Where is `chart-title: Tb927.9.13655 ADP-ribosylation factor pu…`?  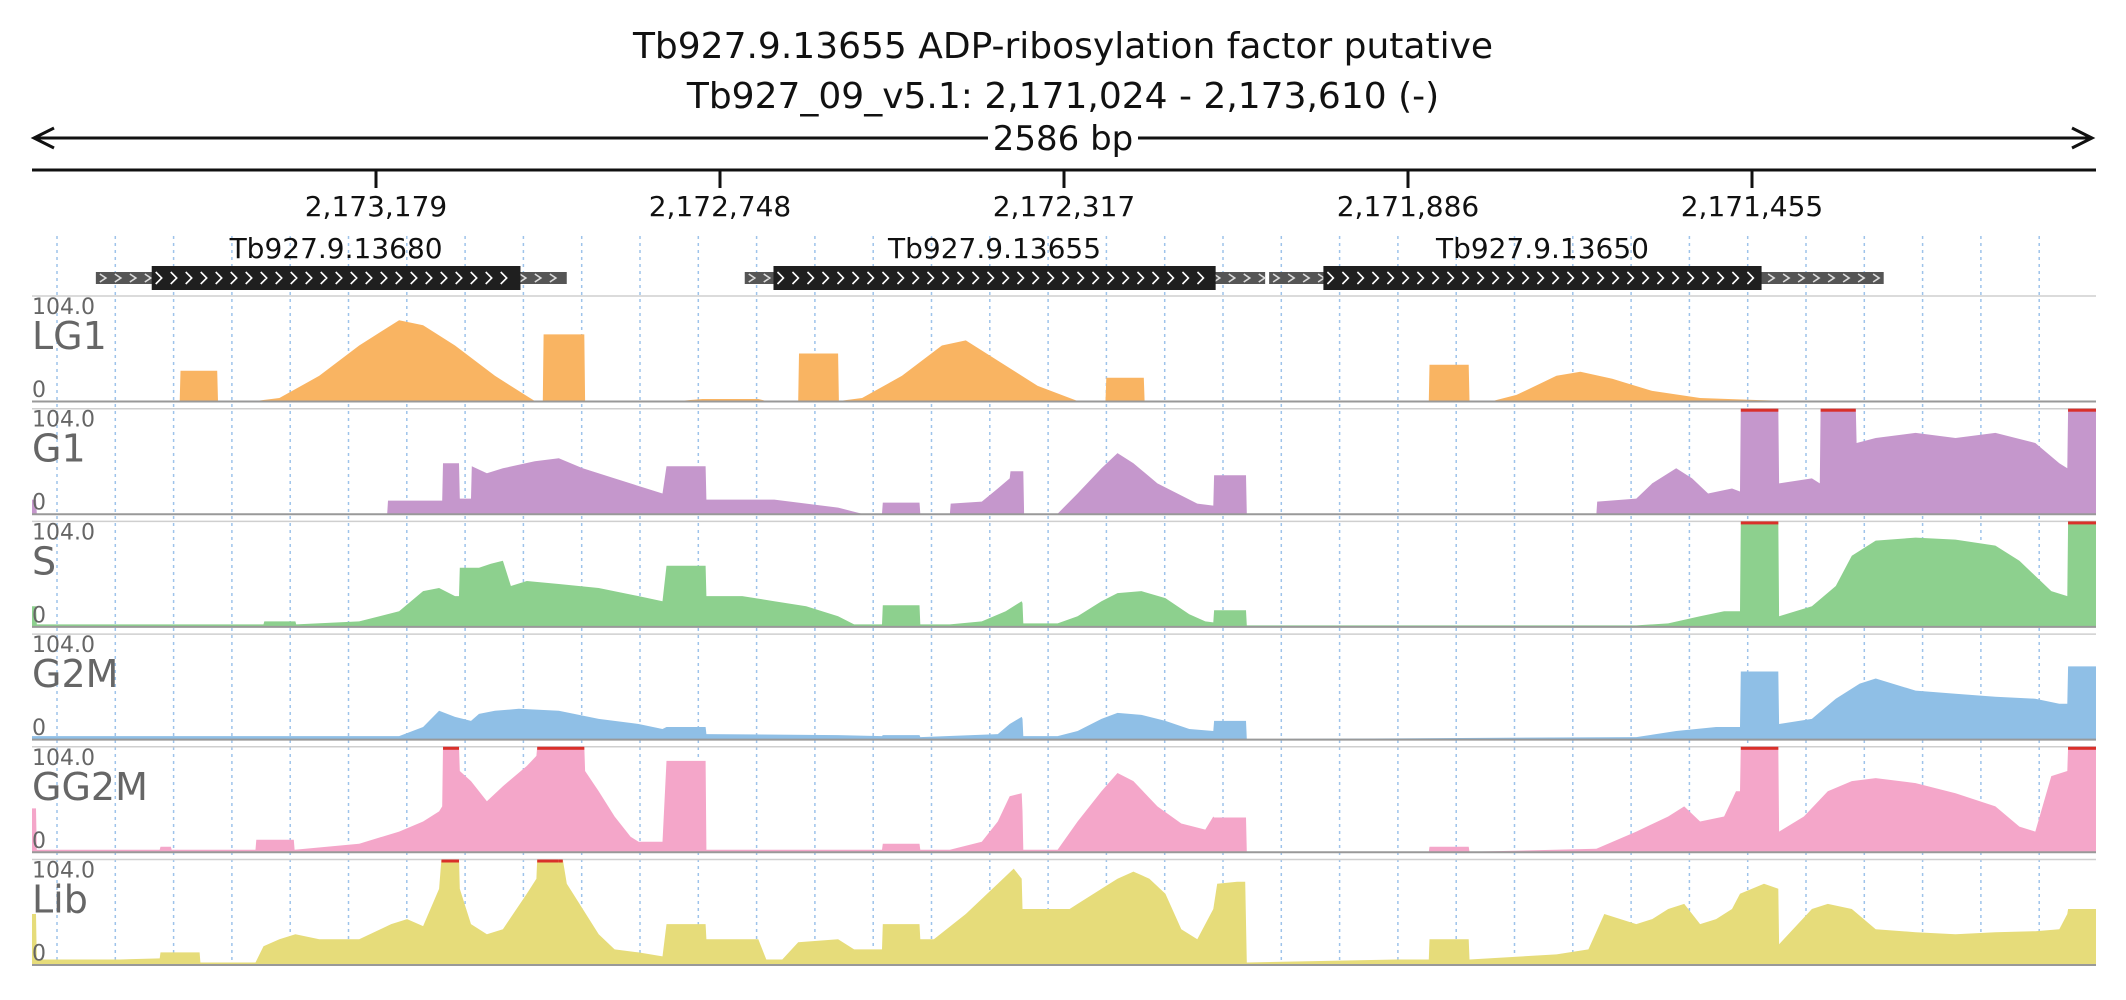
chart-title: Tb927.9.13655 ADP-ribosylation factor pu… is located at coordinates (1062, 46).